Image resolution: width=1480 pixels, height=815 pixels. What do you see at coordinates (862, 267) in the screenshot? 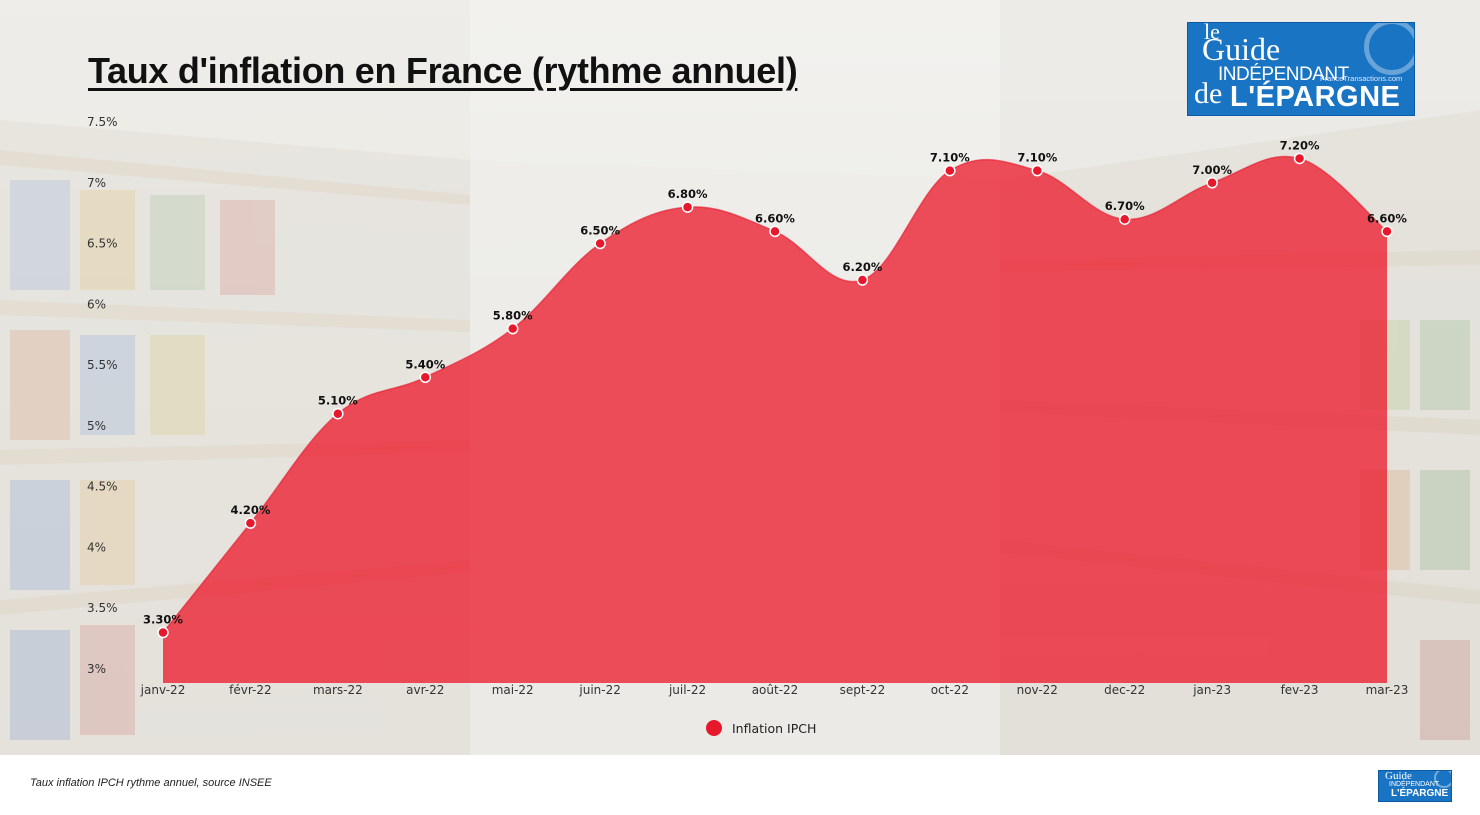
I see `data-label: 6.20%` at bounding box center [862, 267].